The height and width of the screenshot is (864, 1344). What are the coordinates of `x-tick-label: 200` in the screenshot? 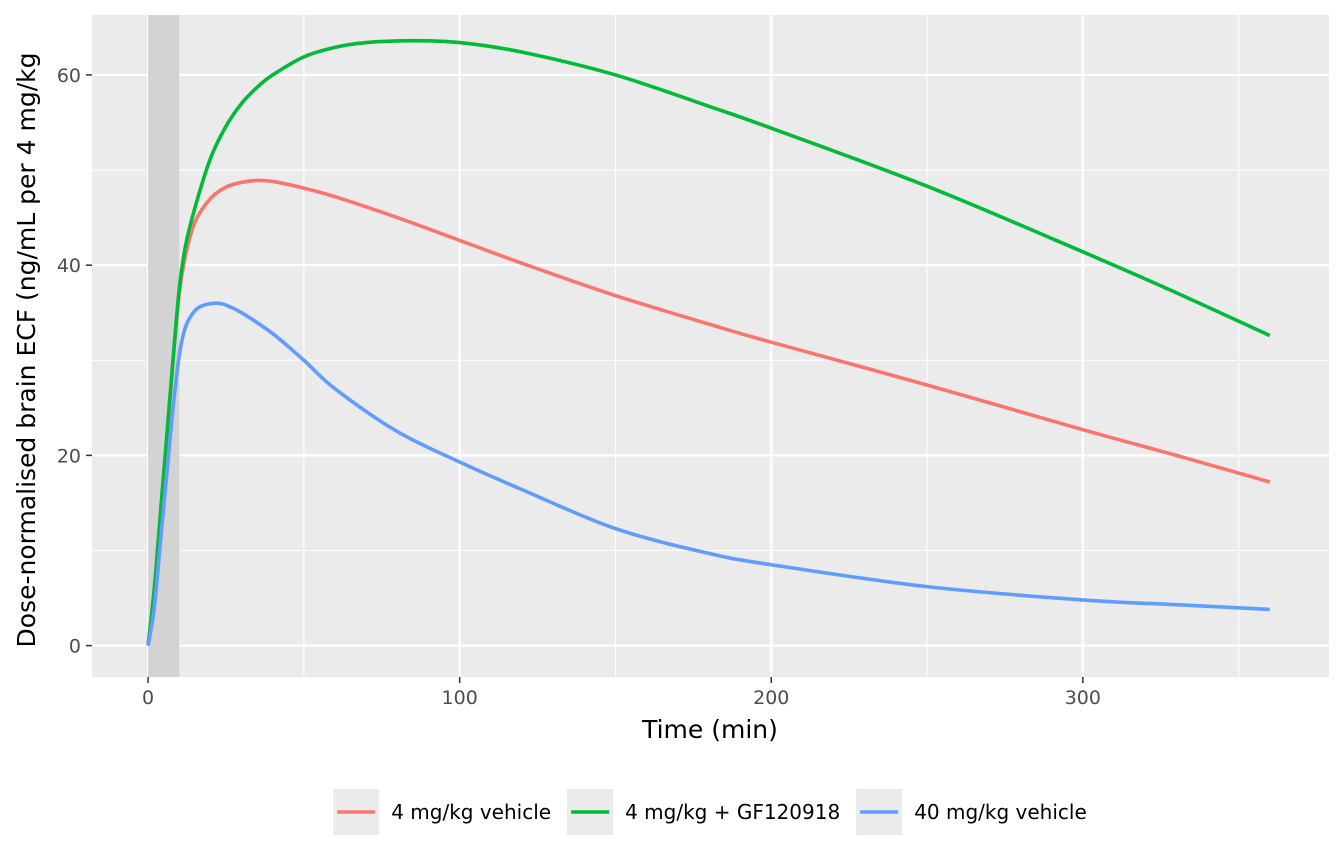 It's located at (771, 698).